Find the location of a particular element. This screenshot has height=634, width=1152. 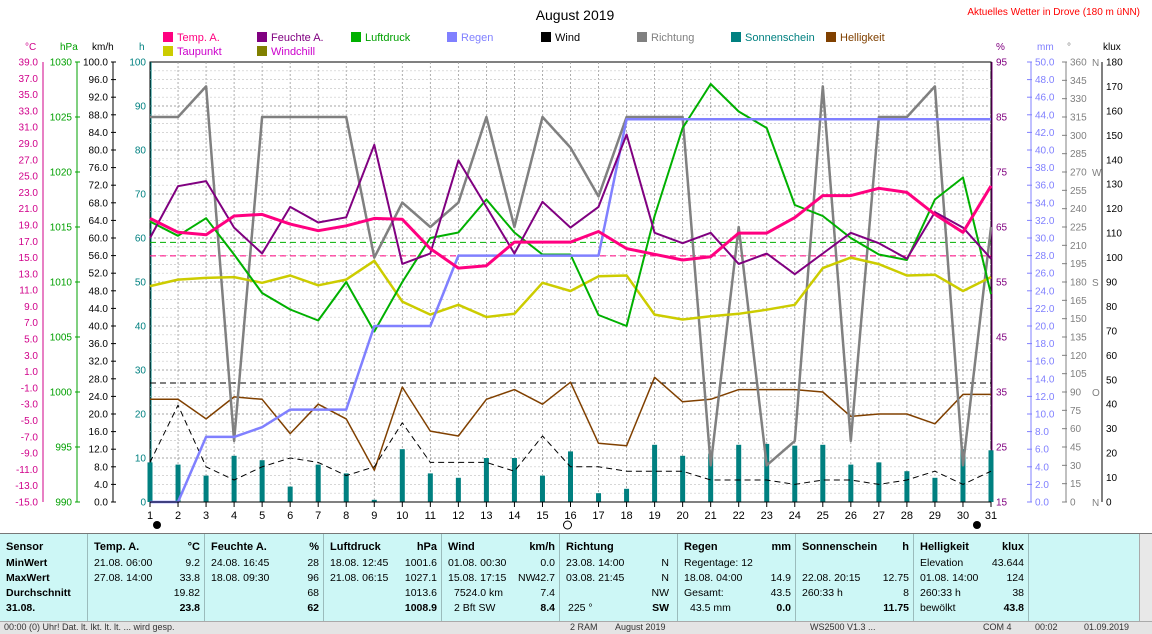

tick-direction: 345 is located at coordinates (1078, 81).